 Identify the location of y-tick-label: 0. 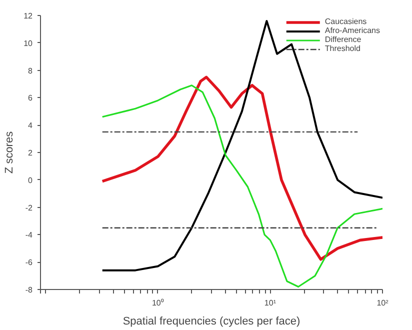
(31, 180).